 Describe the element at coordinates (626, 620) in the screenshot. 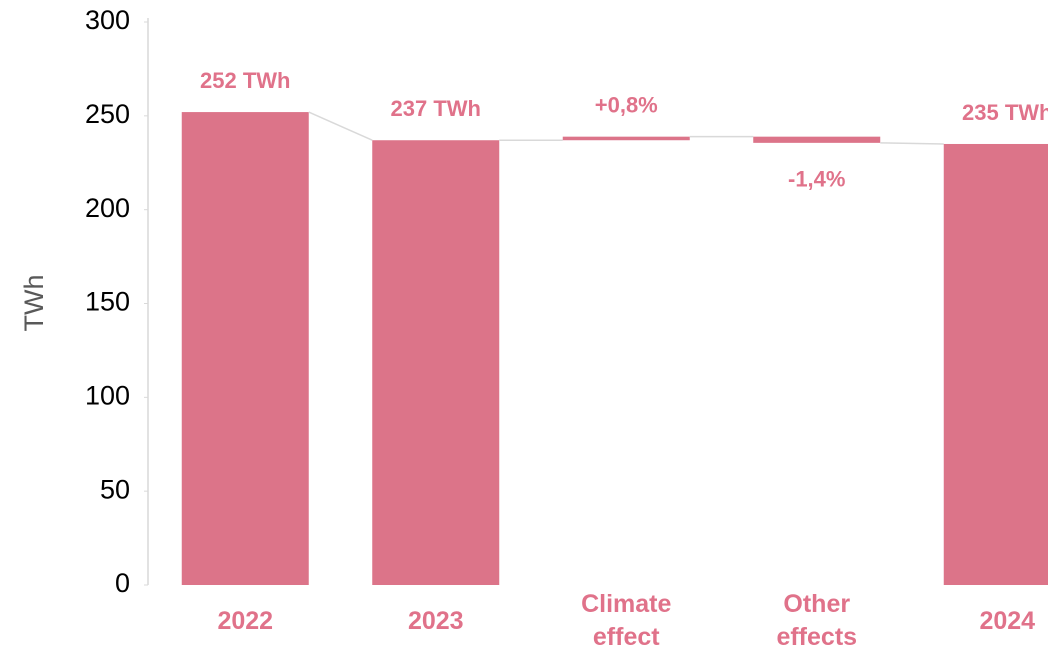

I see `x-tick-label: Climate effect` at that location.